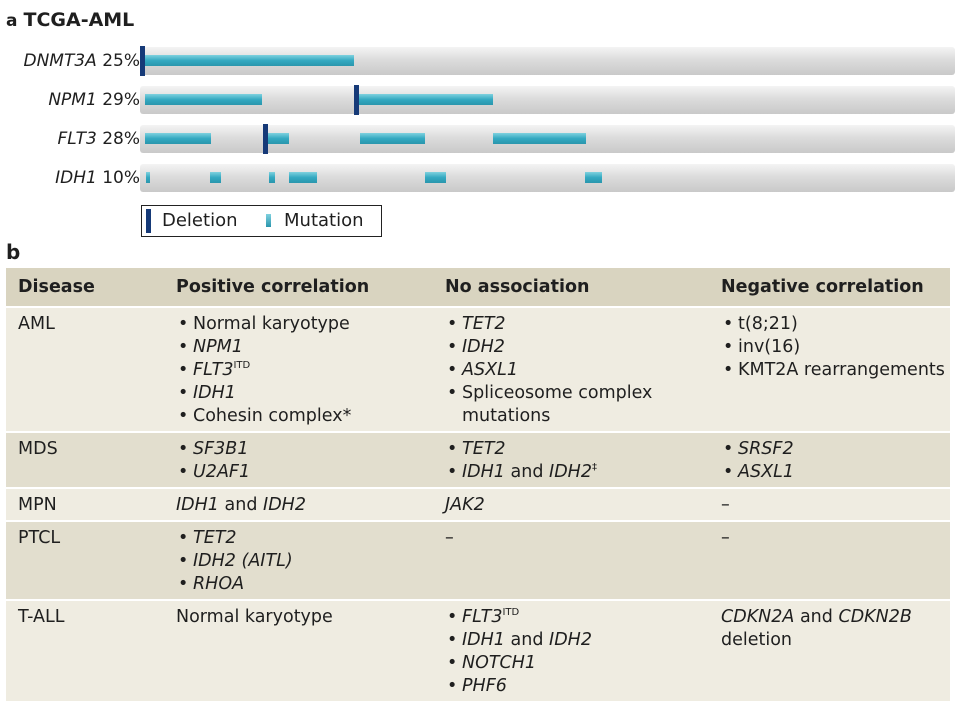 This screenshot has width=960, height=720. I want to click on cell-text: inv(16), so click(769, 347).